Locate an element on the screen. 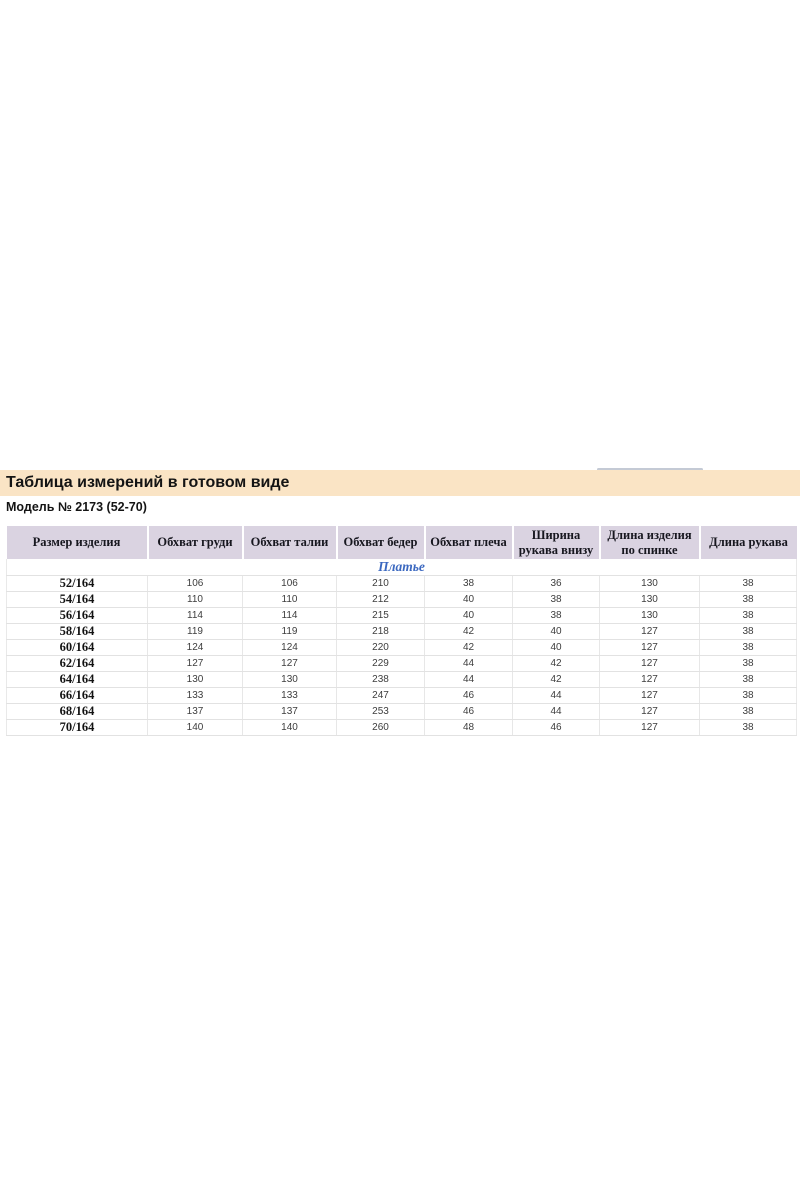 This screenshot has height=1200, width=800. section-title-bar: Таблица измерений в готовом виде is located at coordinates (400, 483).